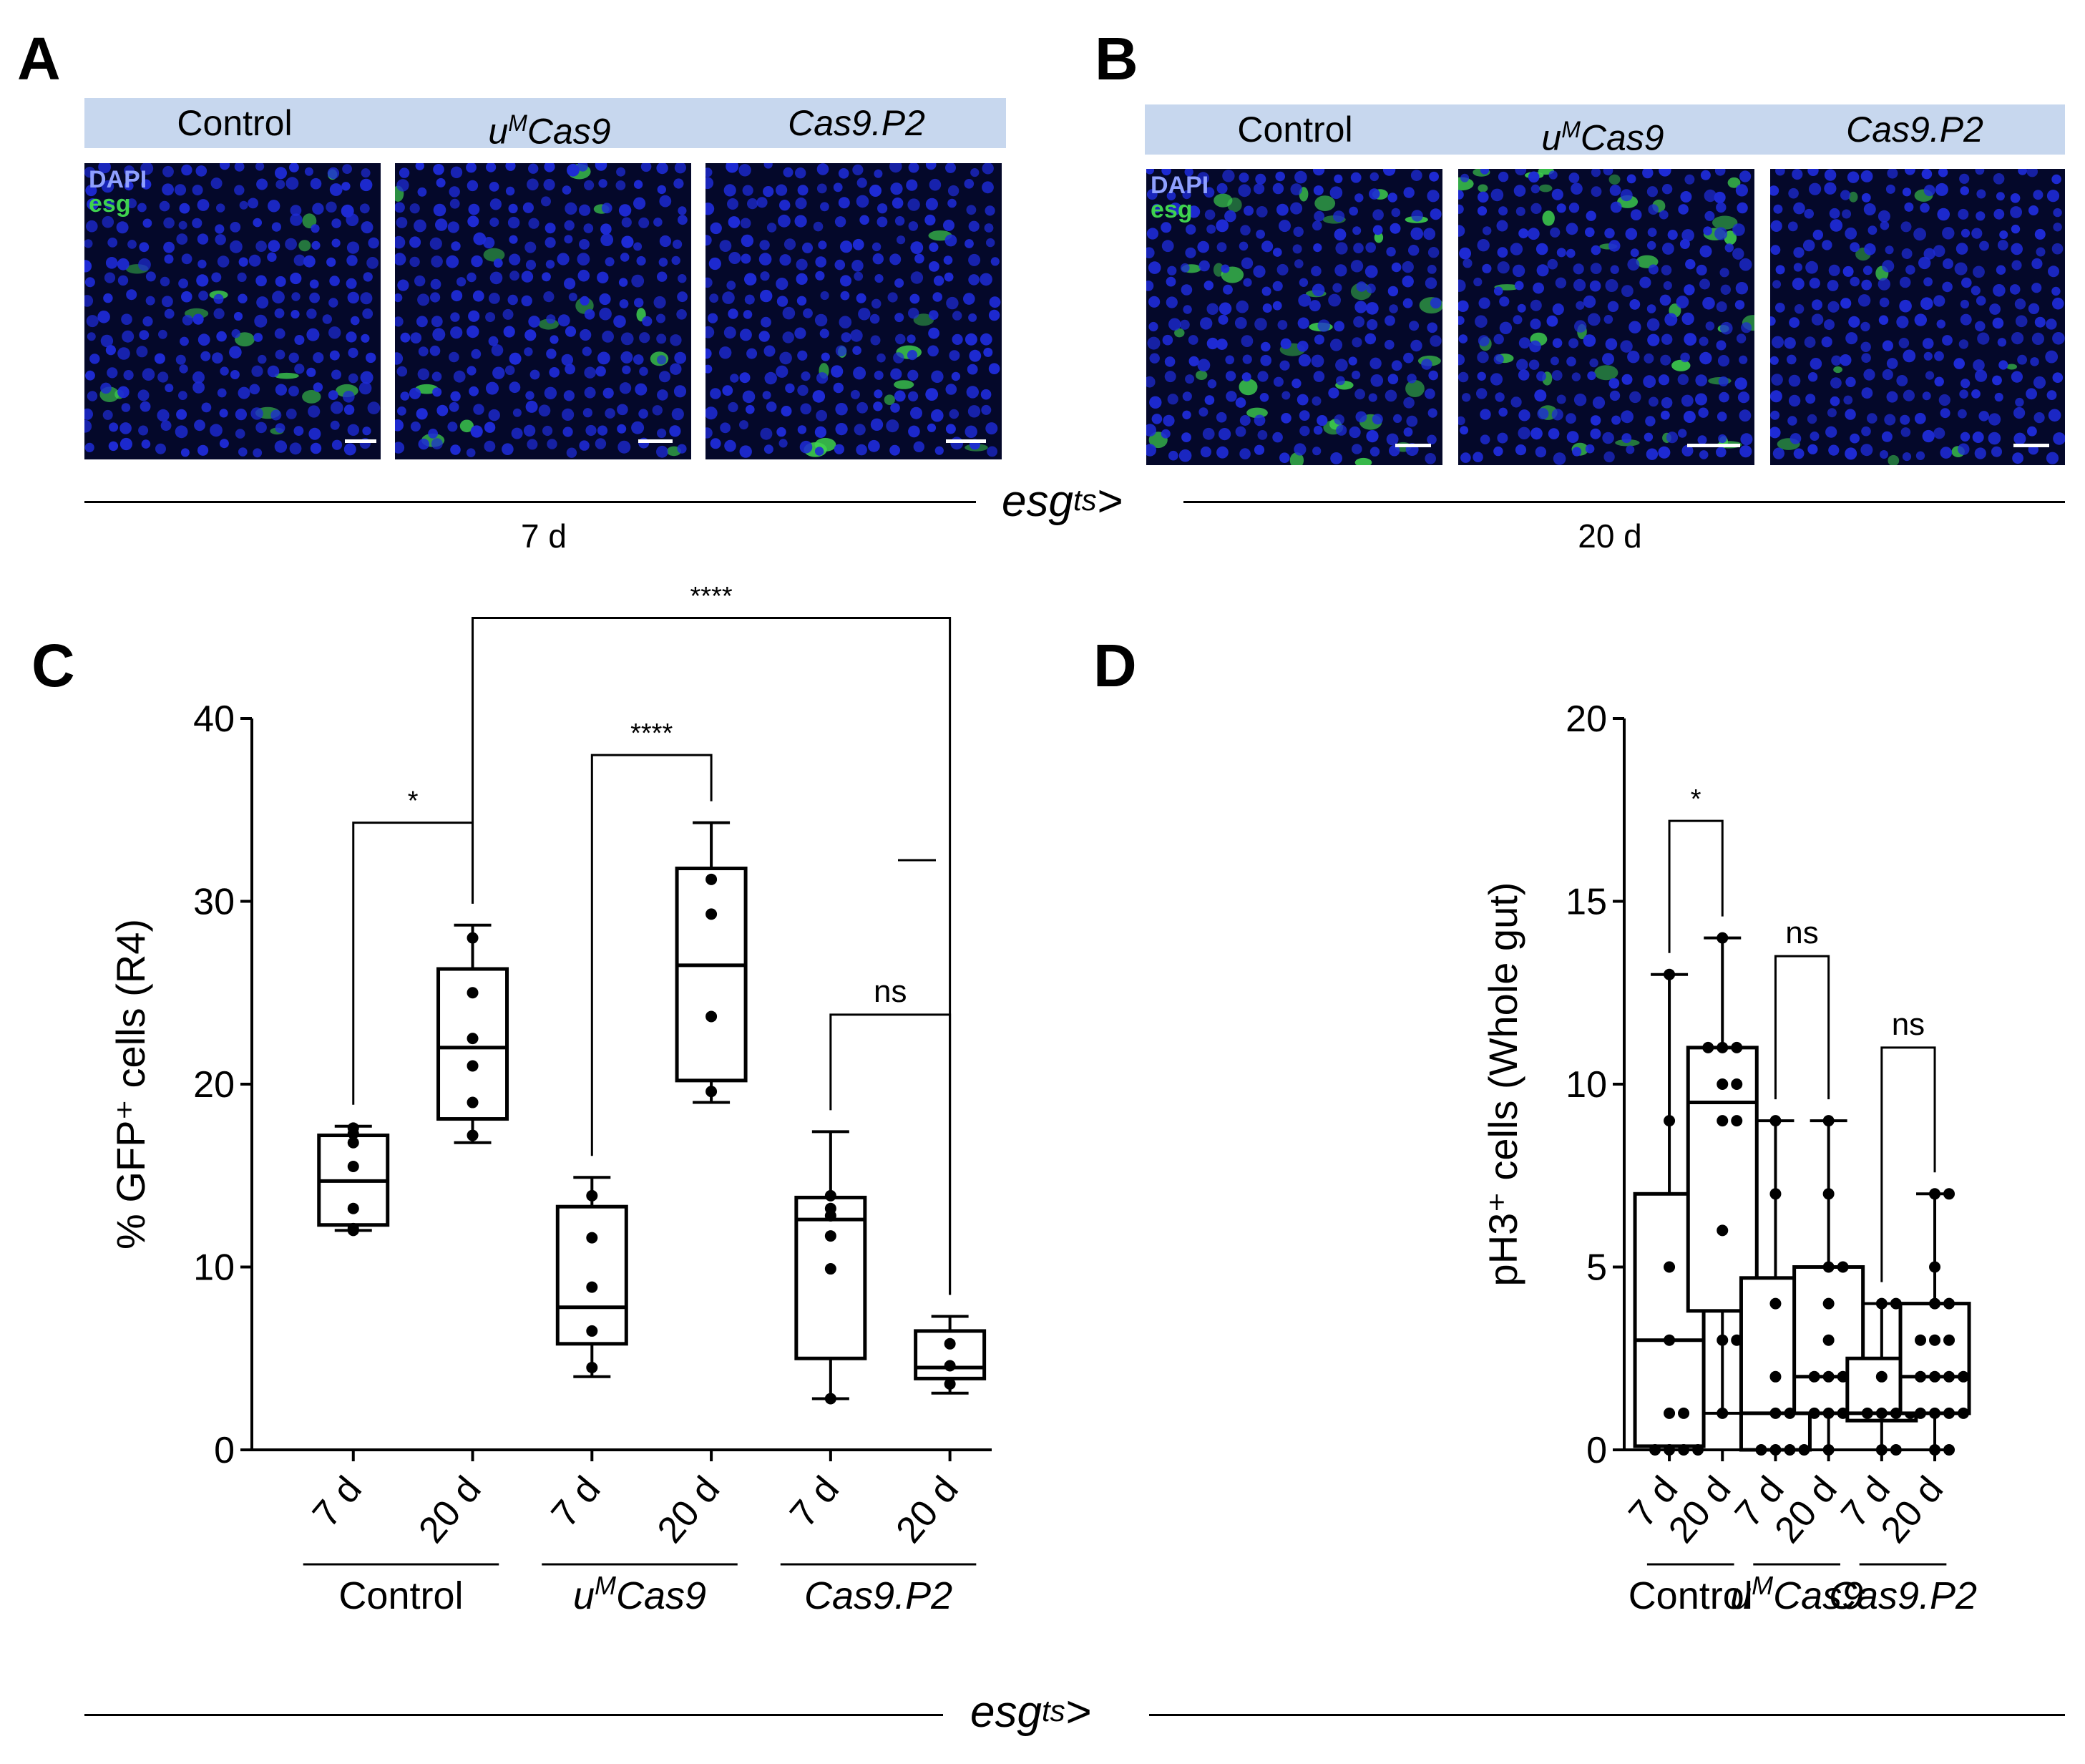 The image size is (2085, 1764). What do you see at coordinates (1180, 185) in the screenshot?
I see `legend-dapi: DAPI` at bounding box center [1180, 185].